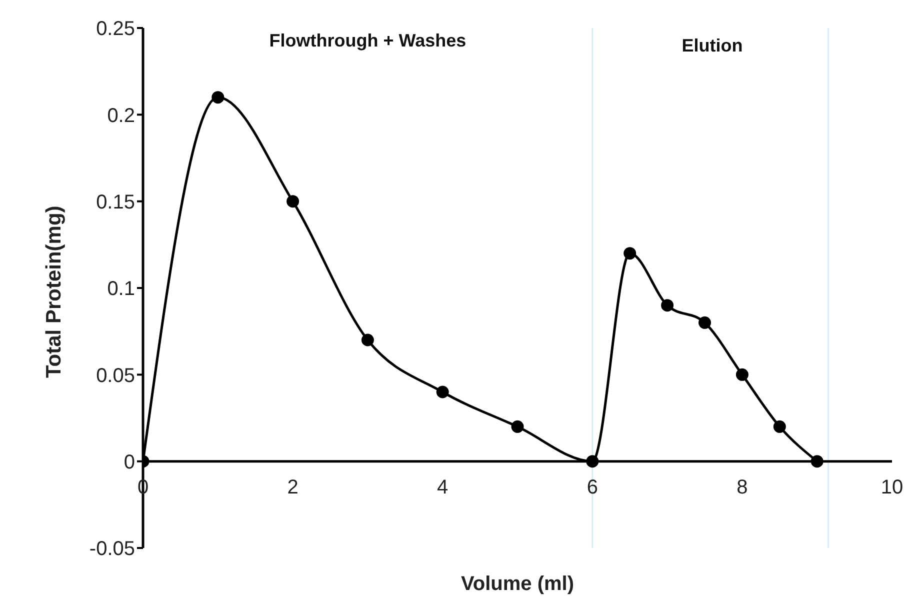 The width and height of the screenshot is (914, 601). I want to click on x-tick-label: 10, so click(892, 487).